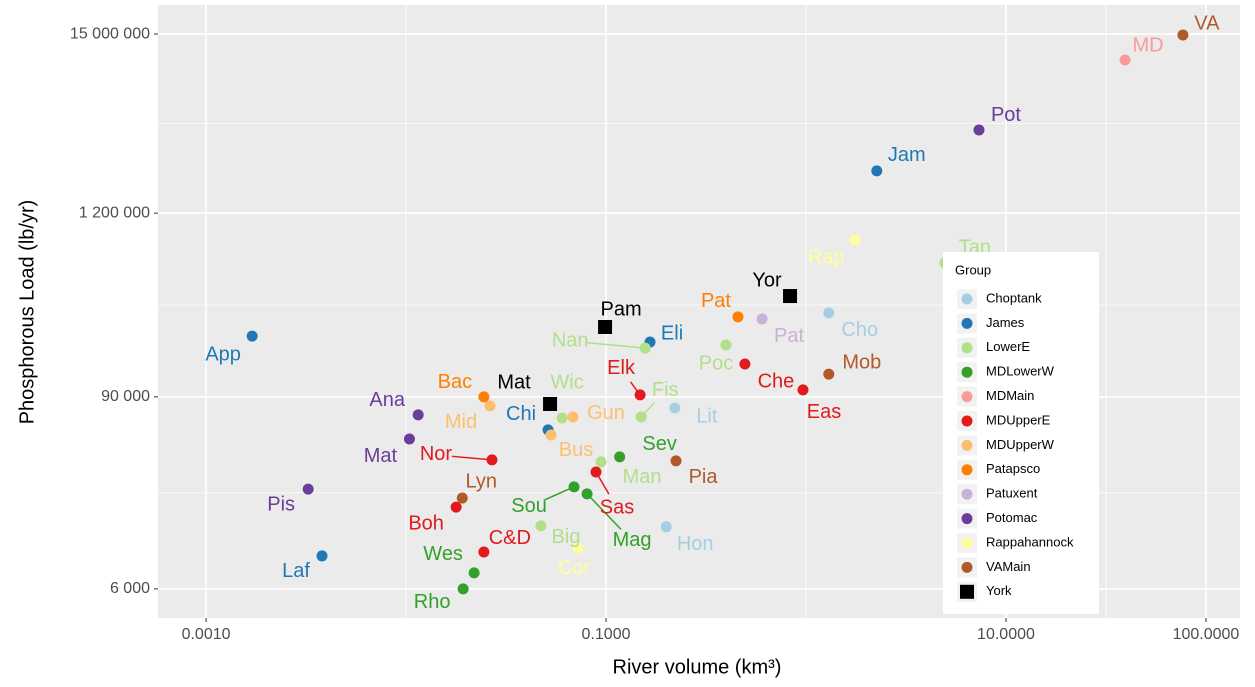 This screenshot has height=687, width=1255. Describe the element at coordinates (617, 507) in the screenshot. I see `point-label: Sas` at that location.